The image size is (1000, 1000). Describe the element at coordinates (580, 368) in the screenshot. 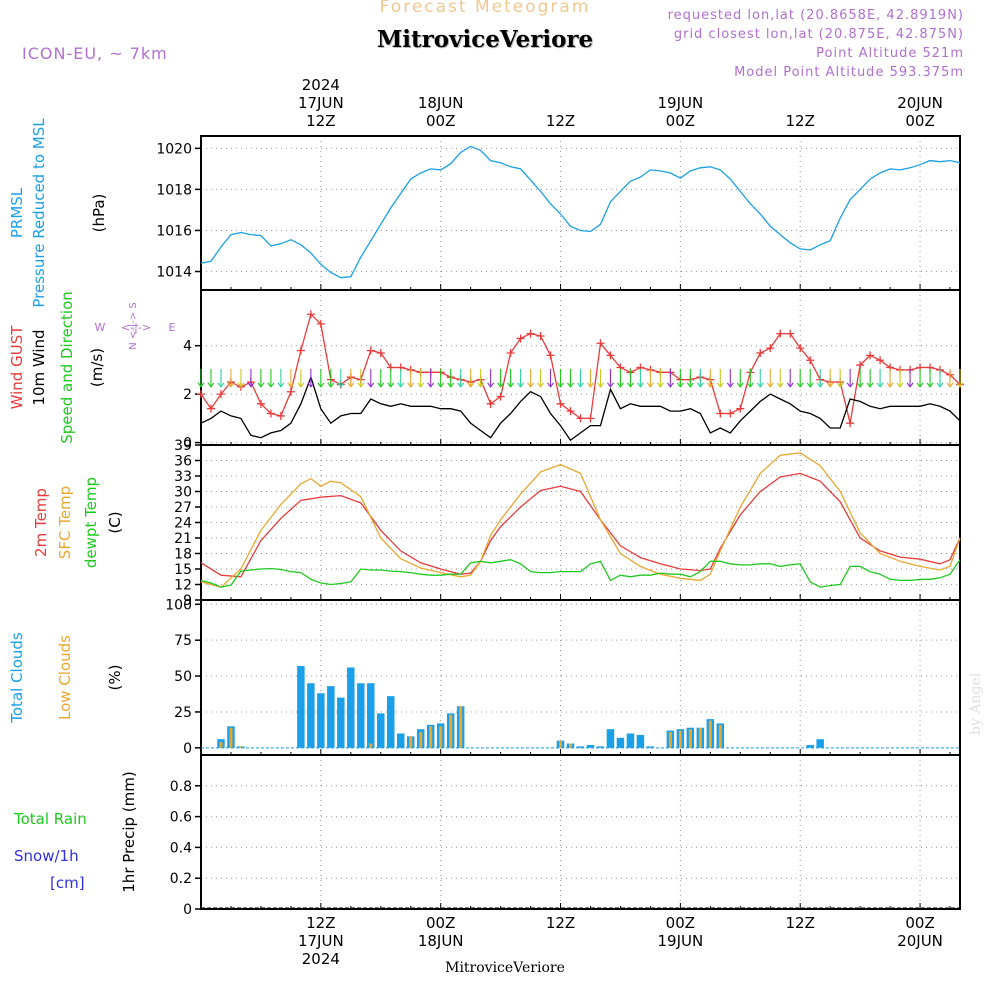

I see `gust-line` at that location.